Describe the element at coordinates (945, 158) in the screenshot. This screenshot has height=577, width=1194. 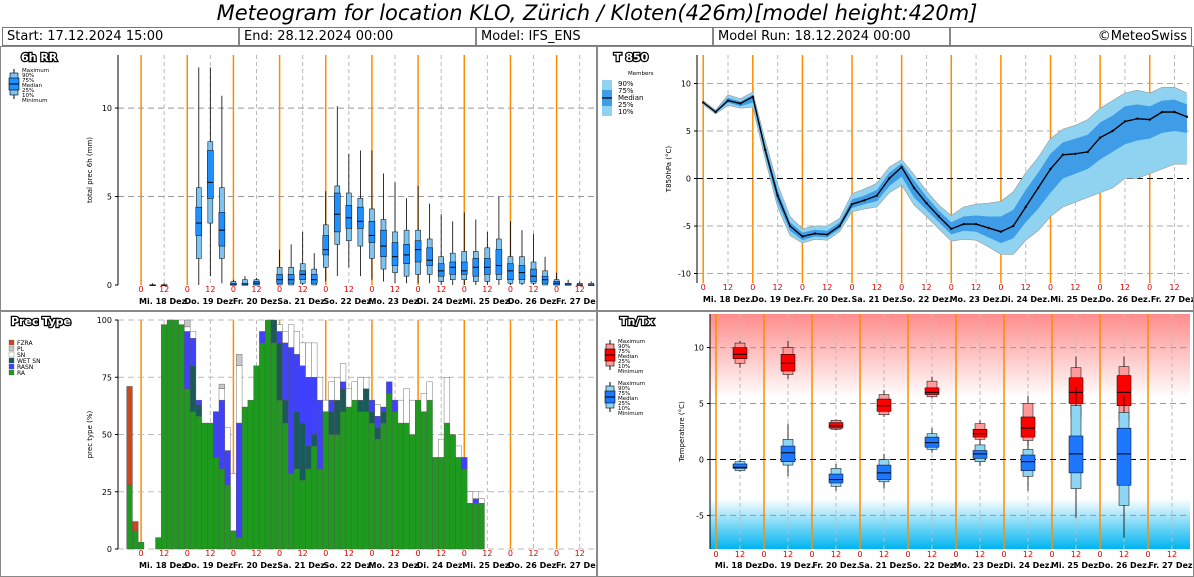
I see `t850-member-line` at that location.